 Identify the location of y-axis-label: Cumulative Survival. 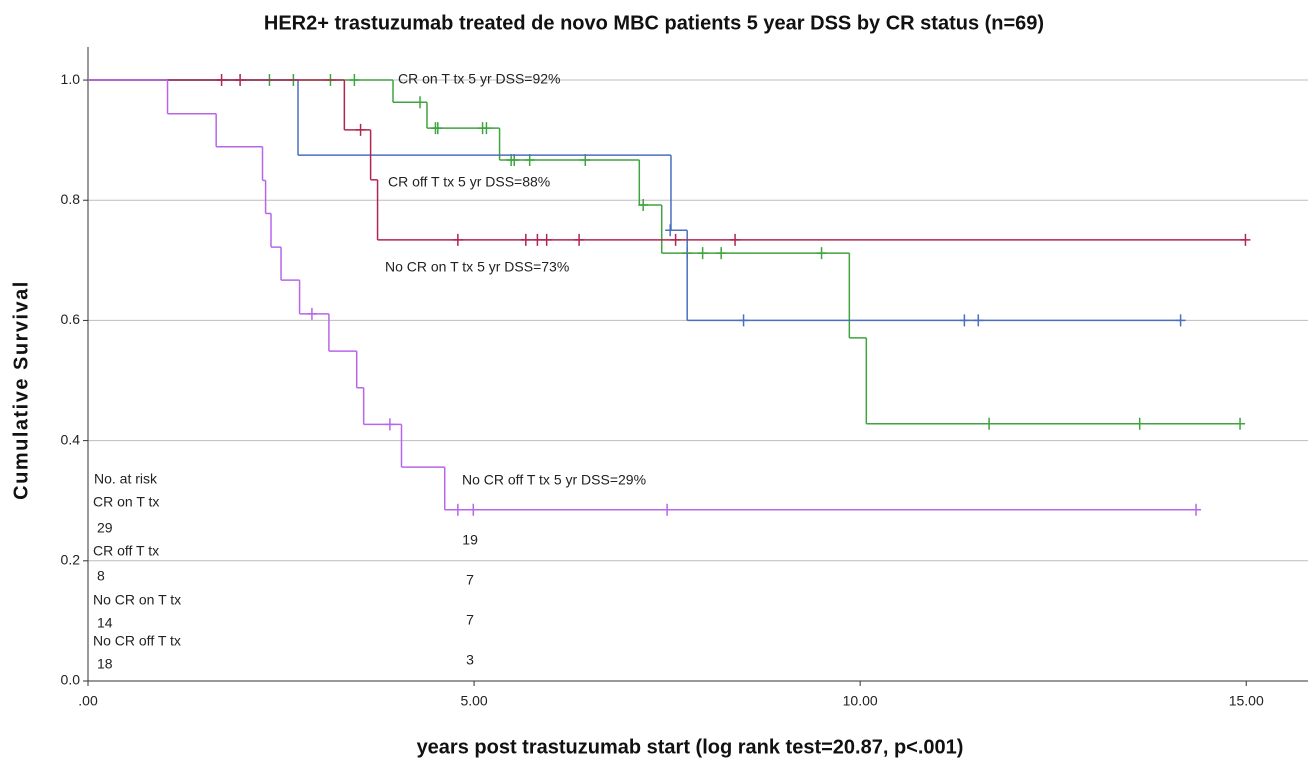
(21, 390).